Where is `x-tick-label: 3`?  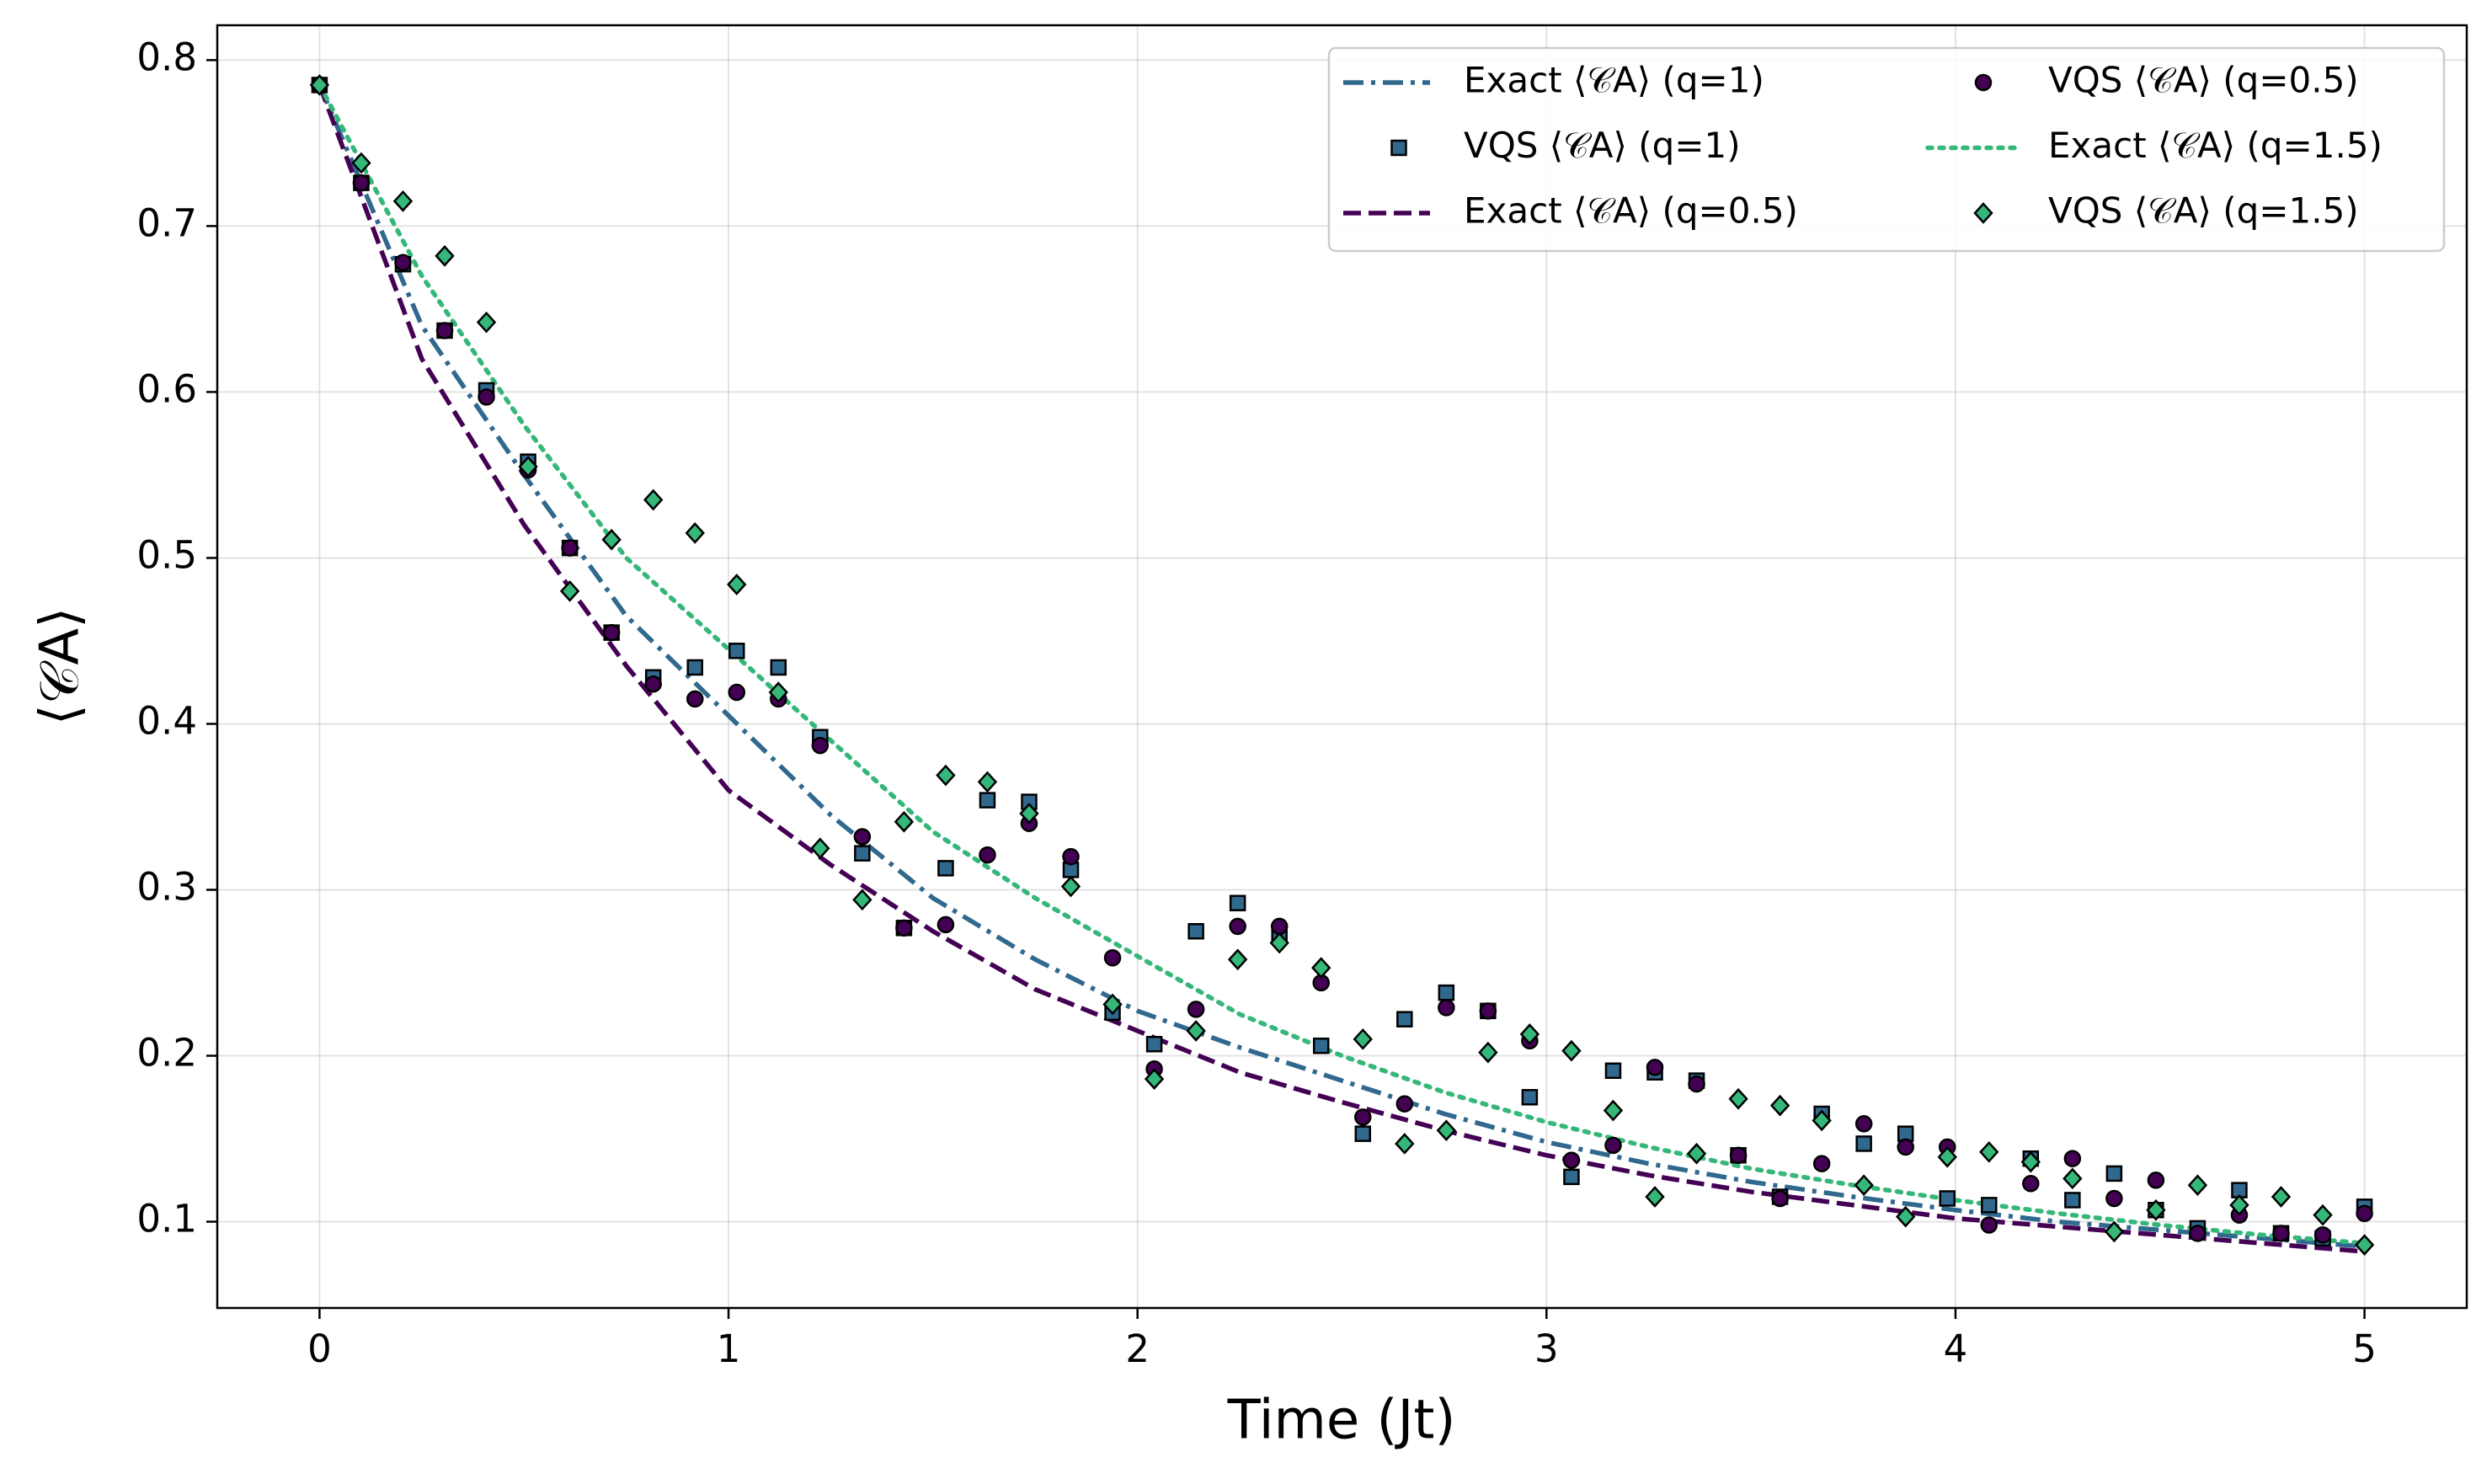 x-tick-label: 3 is located at coordinates (1546, 1349).